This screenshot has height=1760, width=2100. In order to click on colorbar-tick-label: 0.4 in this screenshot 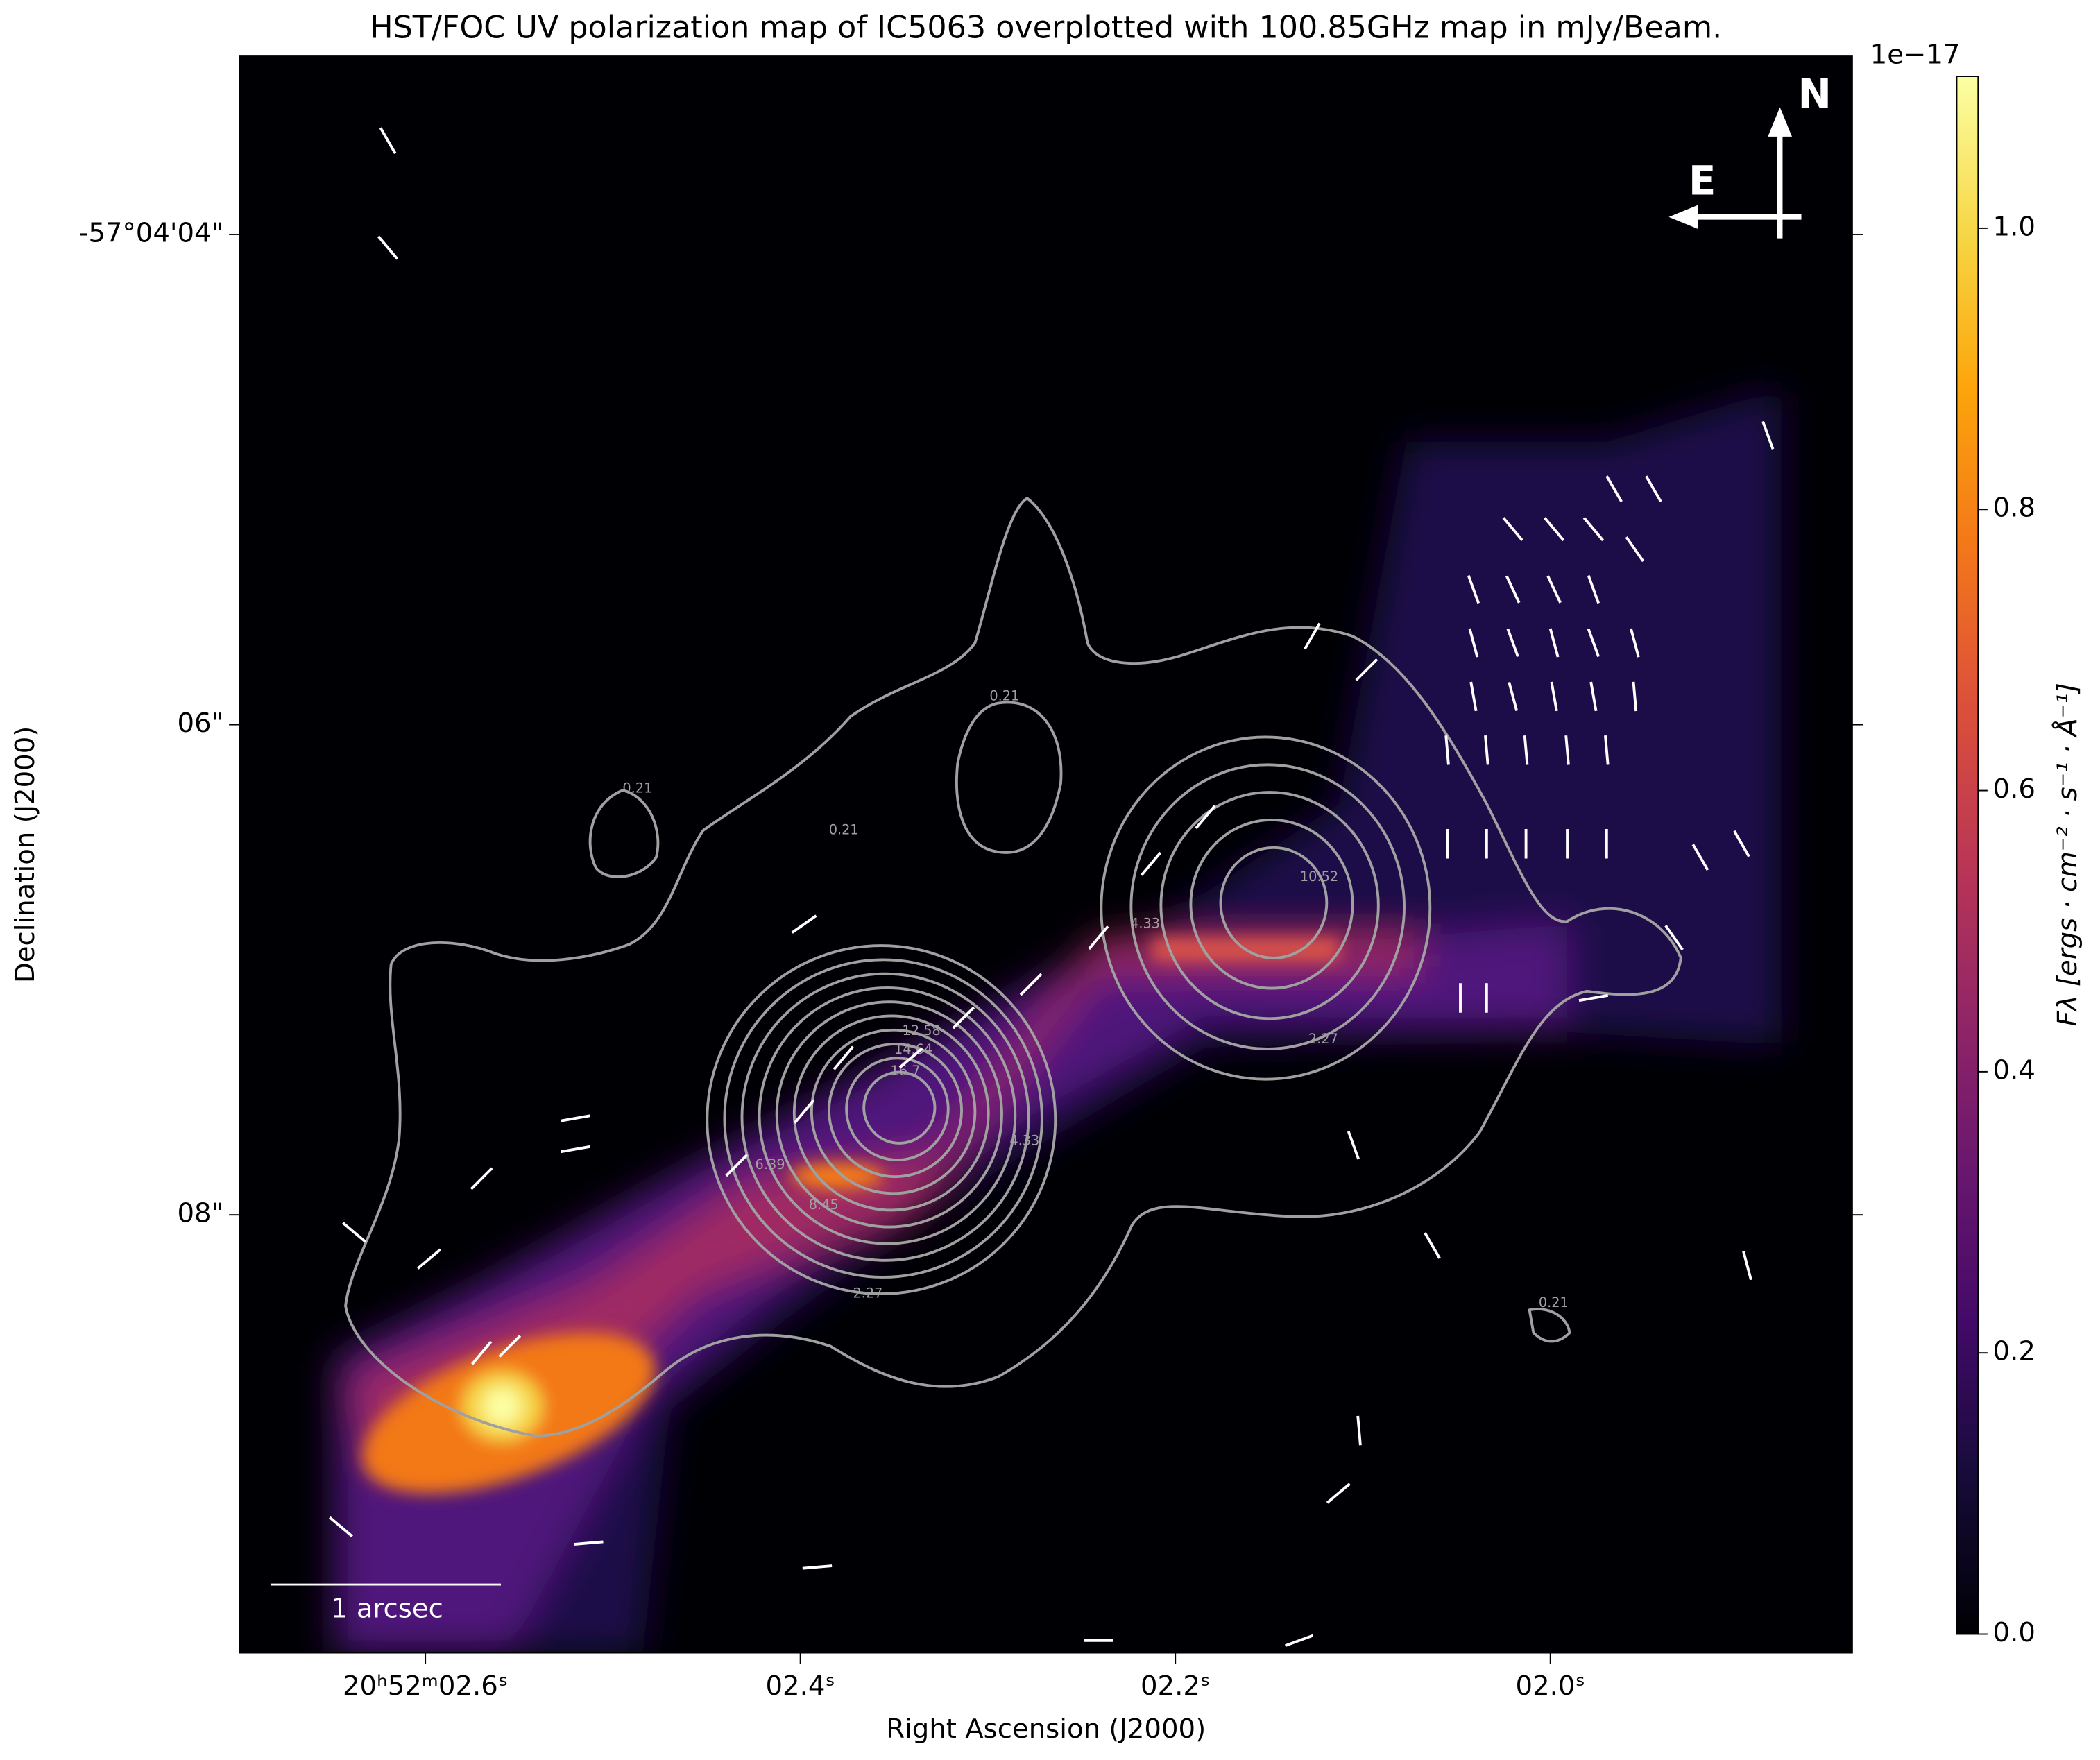, I will do `click(2014, 1070)`.